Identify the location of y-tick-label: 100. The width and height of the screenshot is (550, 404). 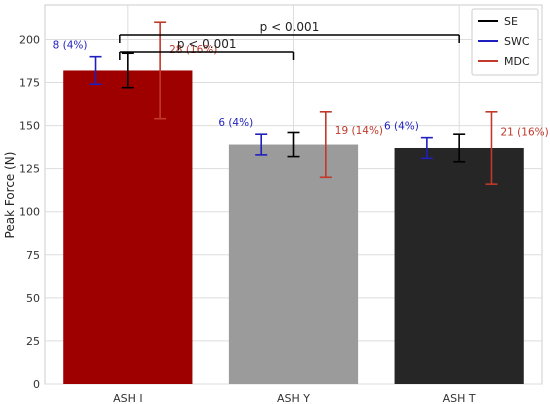
(29, 212).